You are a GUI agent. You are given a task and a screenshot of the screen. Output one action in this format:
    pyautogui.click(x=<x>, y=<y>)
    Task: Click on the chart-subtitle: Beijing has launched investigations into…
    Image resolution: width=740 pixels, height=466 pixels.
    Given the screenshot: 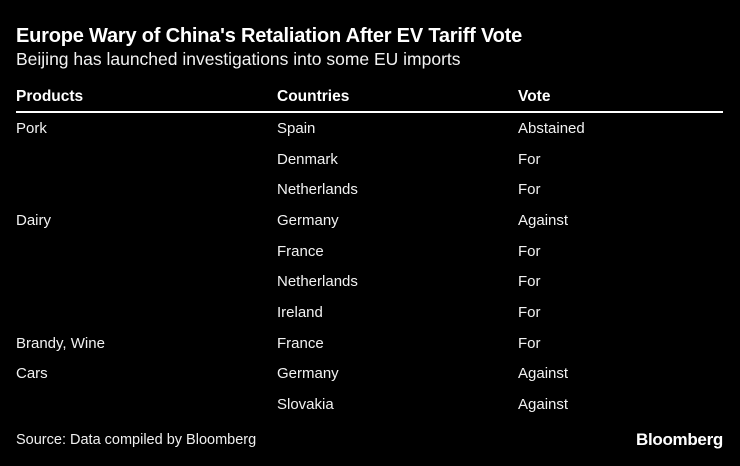 What is the action you would take?
    pyautogui.click(x=238, y=59)
    